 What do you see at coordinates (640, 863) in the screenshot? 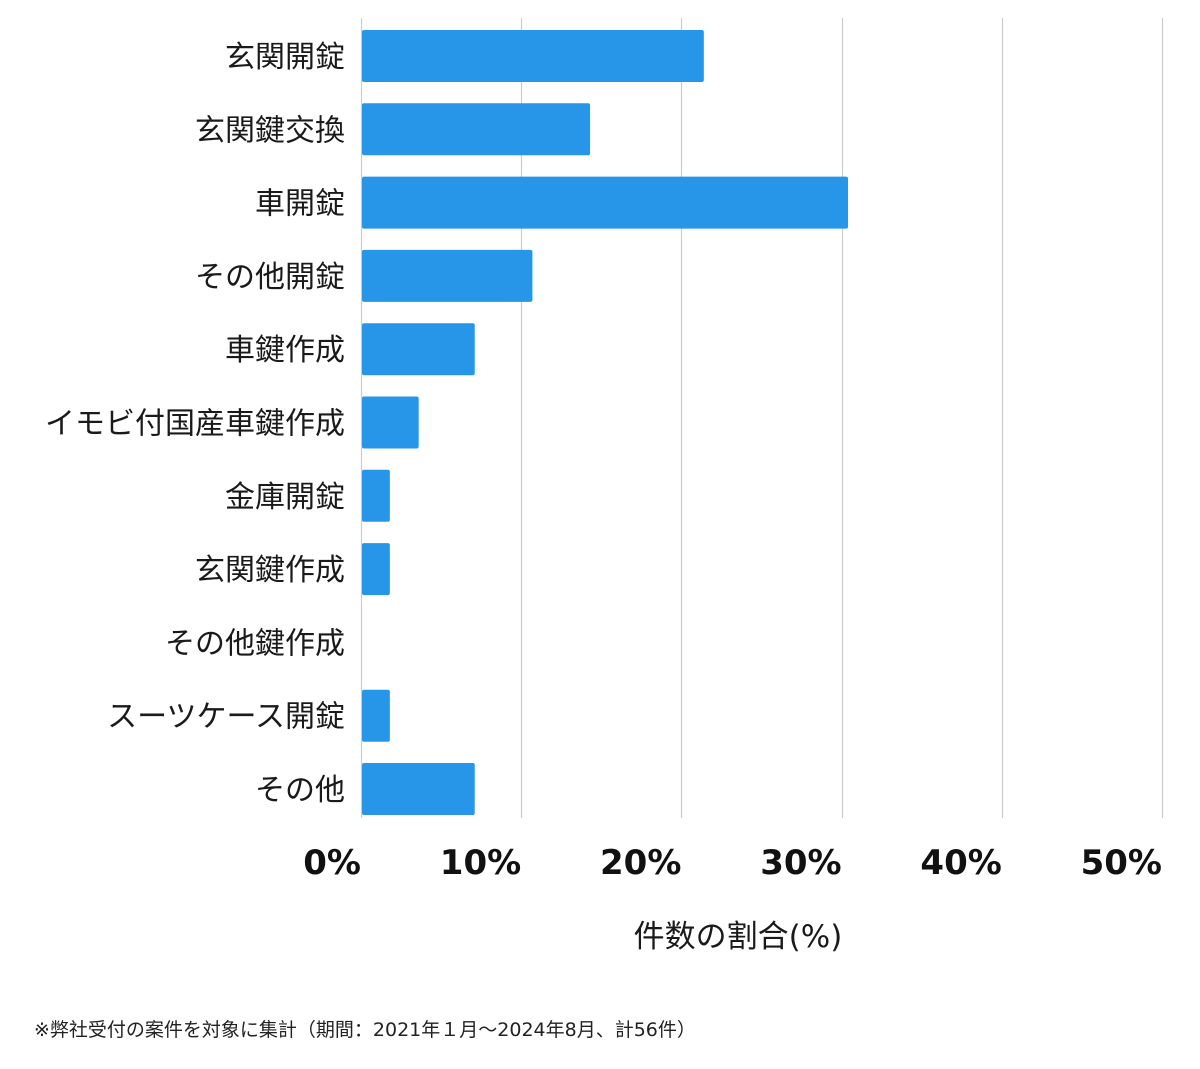
I see `x-tick-label-2: 20%` at bounding box center [640, 863].